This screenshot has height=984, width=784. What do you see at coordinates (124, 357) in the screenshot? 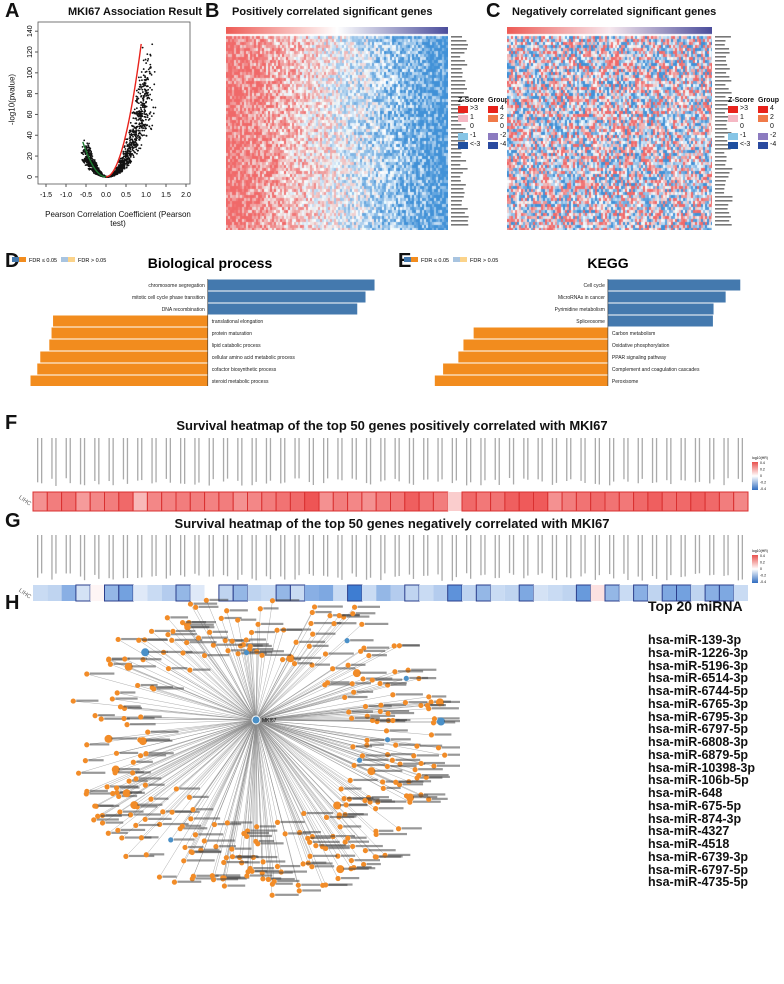
I see `enrichment-bar` at bounding box center [124, 357].